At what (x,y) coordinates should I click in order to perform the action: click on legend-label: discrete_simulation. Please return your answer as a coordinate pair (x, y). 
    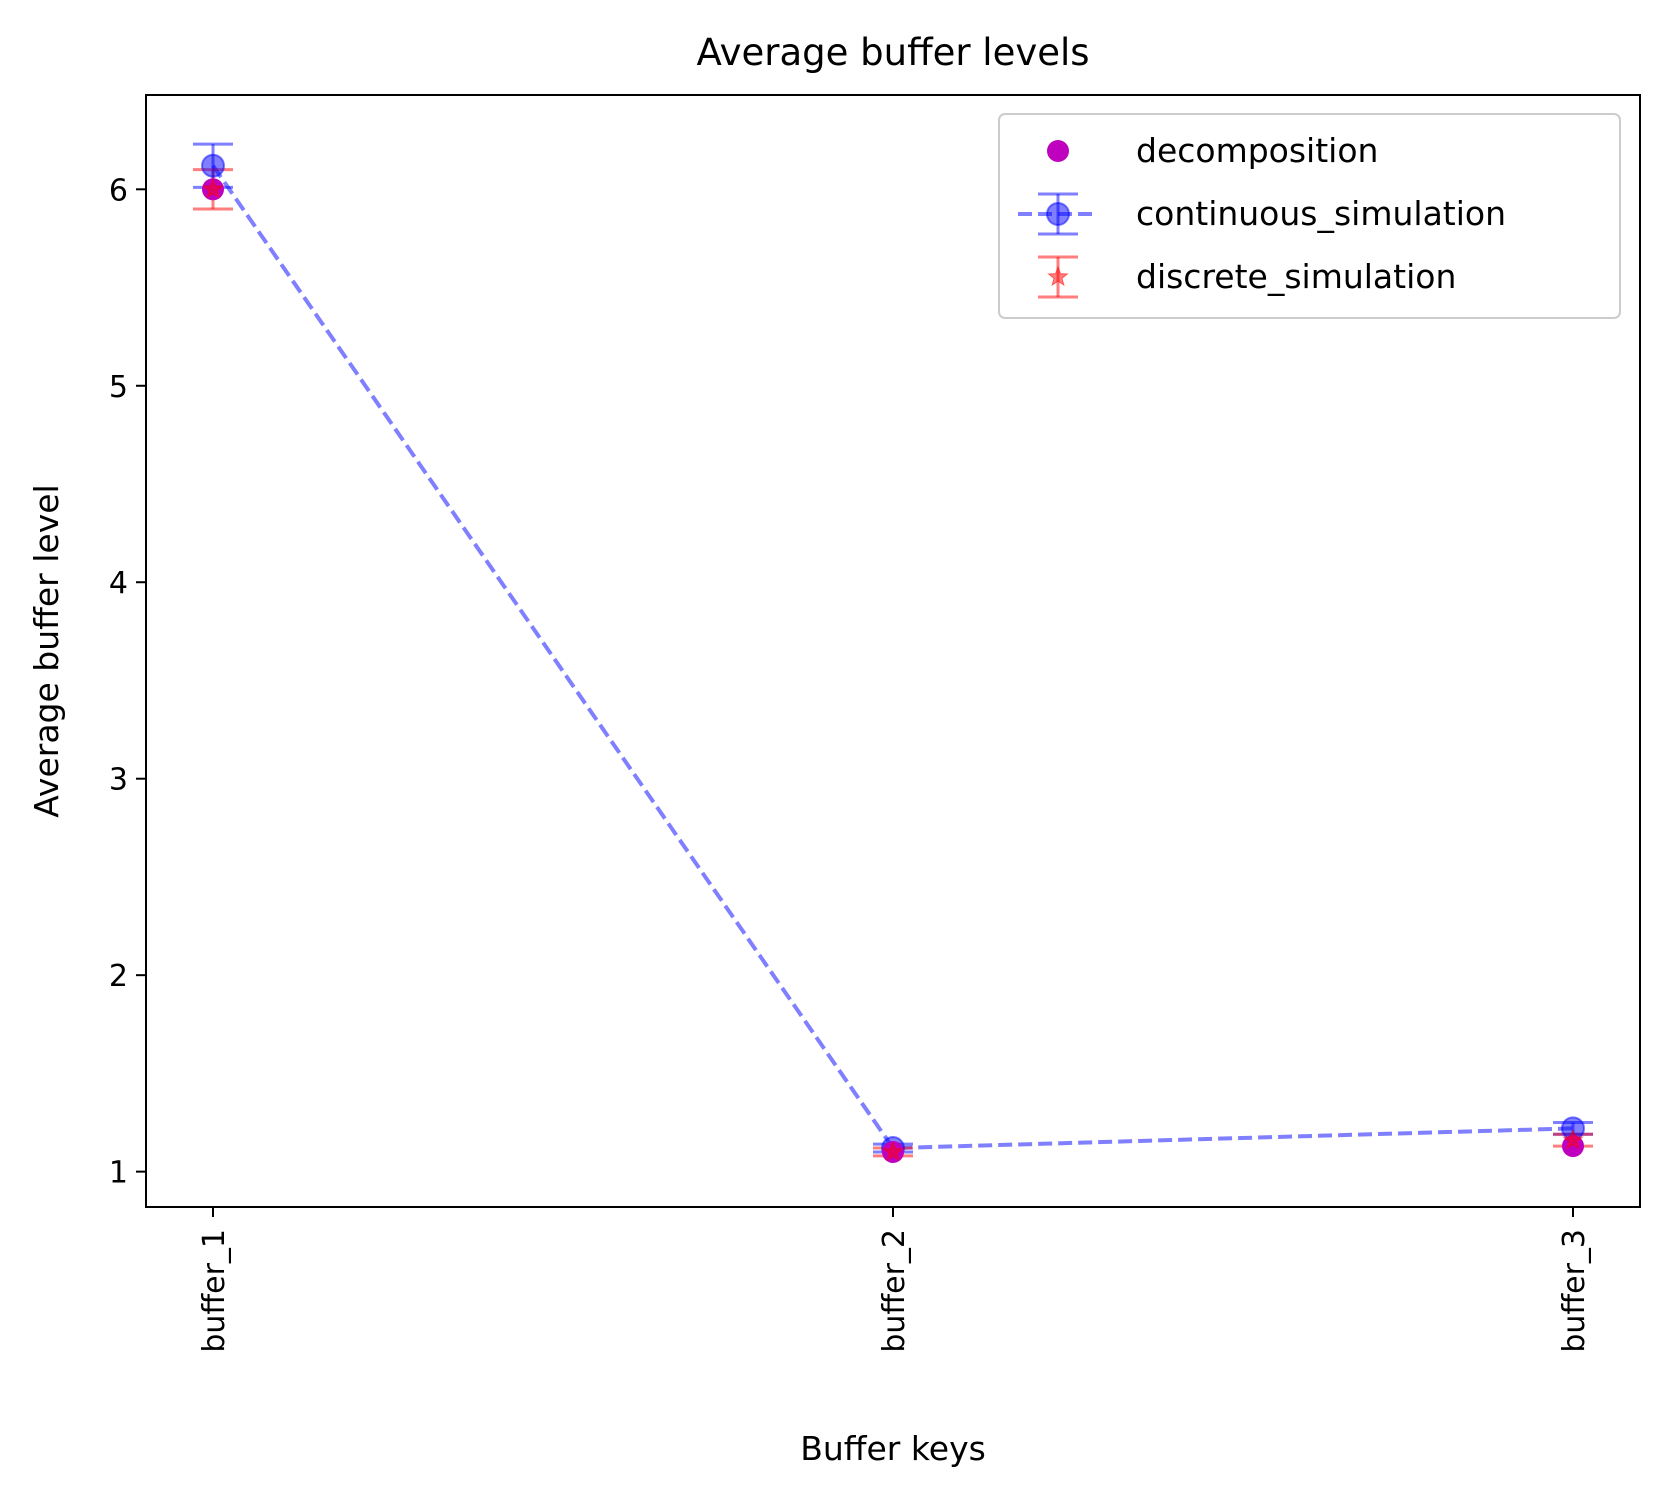
    Looking at the image, I should click on (1296, 276).